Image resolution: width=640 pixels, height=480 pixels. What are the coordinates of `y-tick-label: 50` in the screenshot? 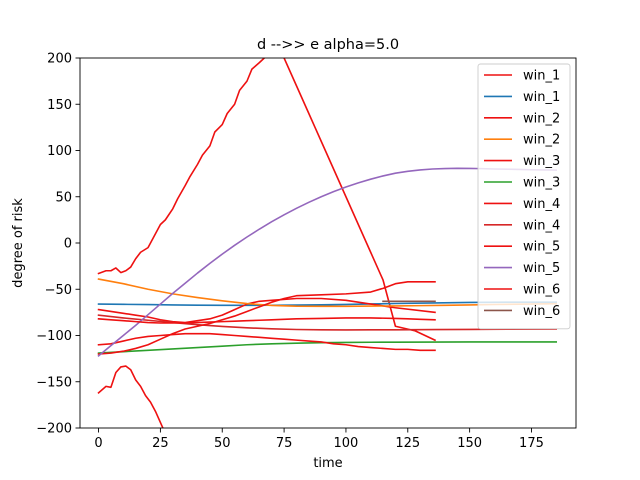 It's located at (63, 197).